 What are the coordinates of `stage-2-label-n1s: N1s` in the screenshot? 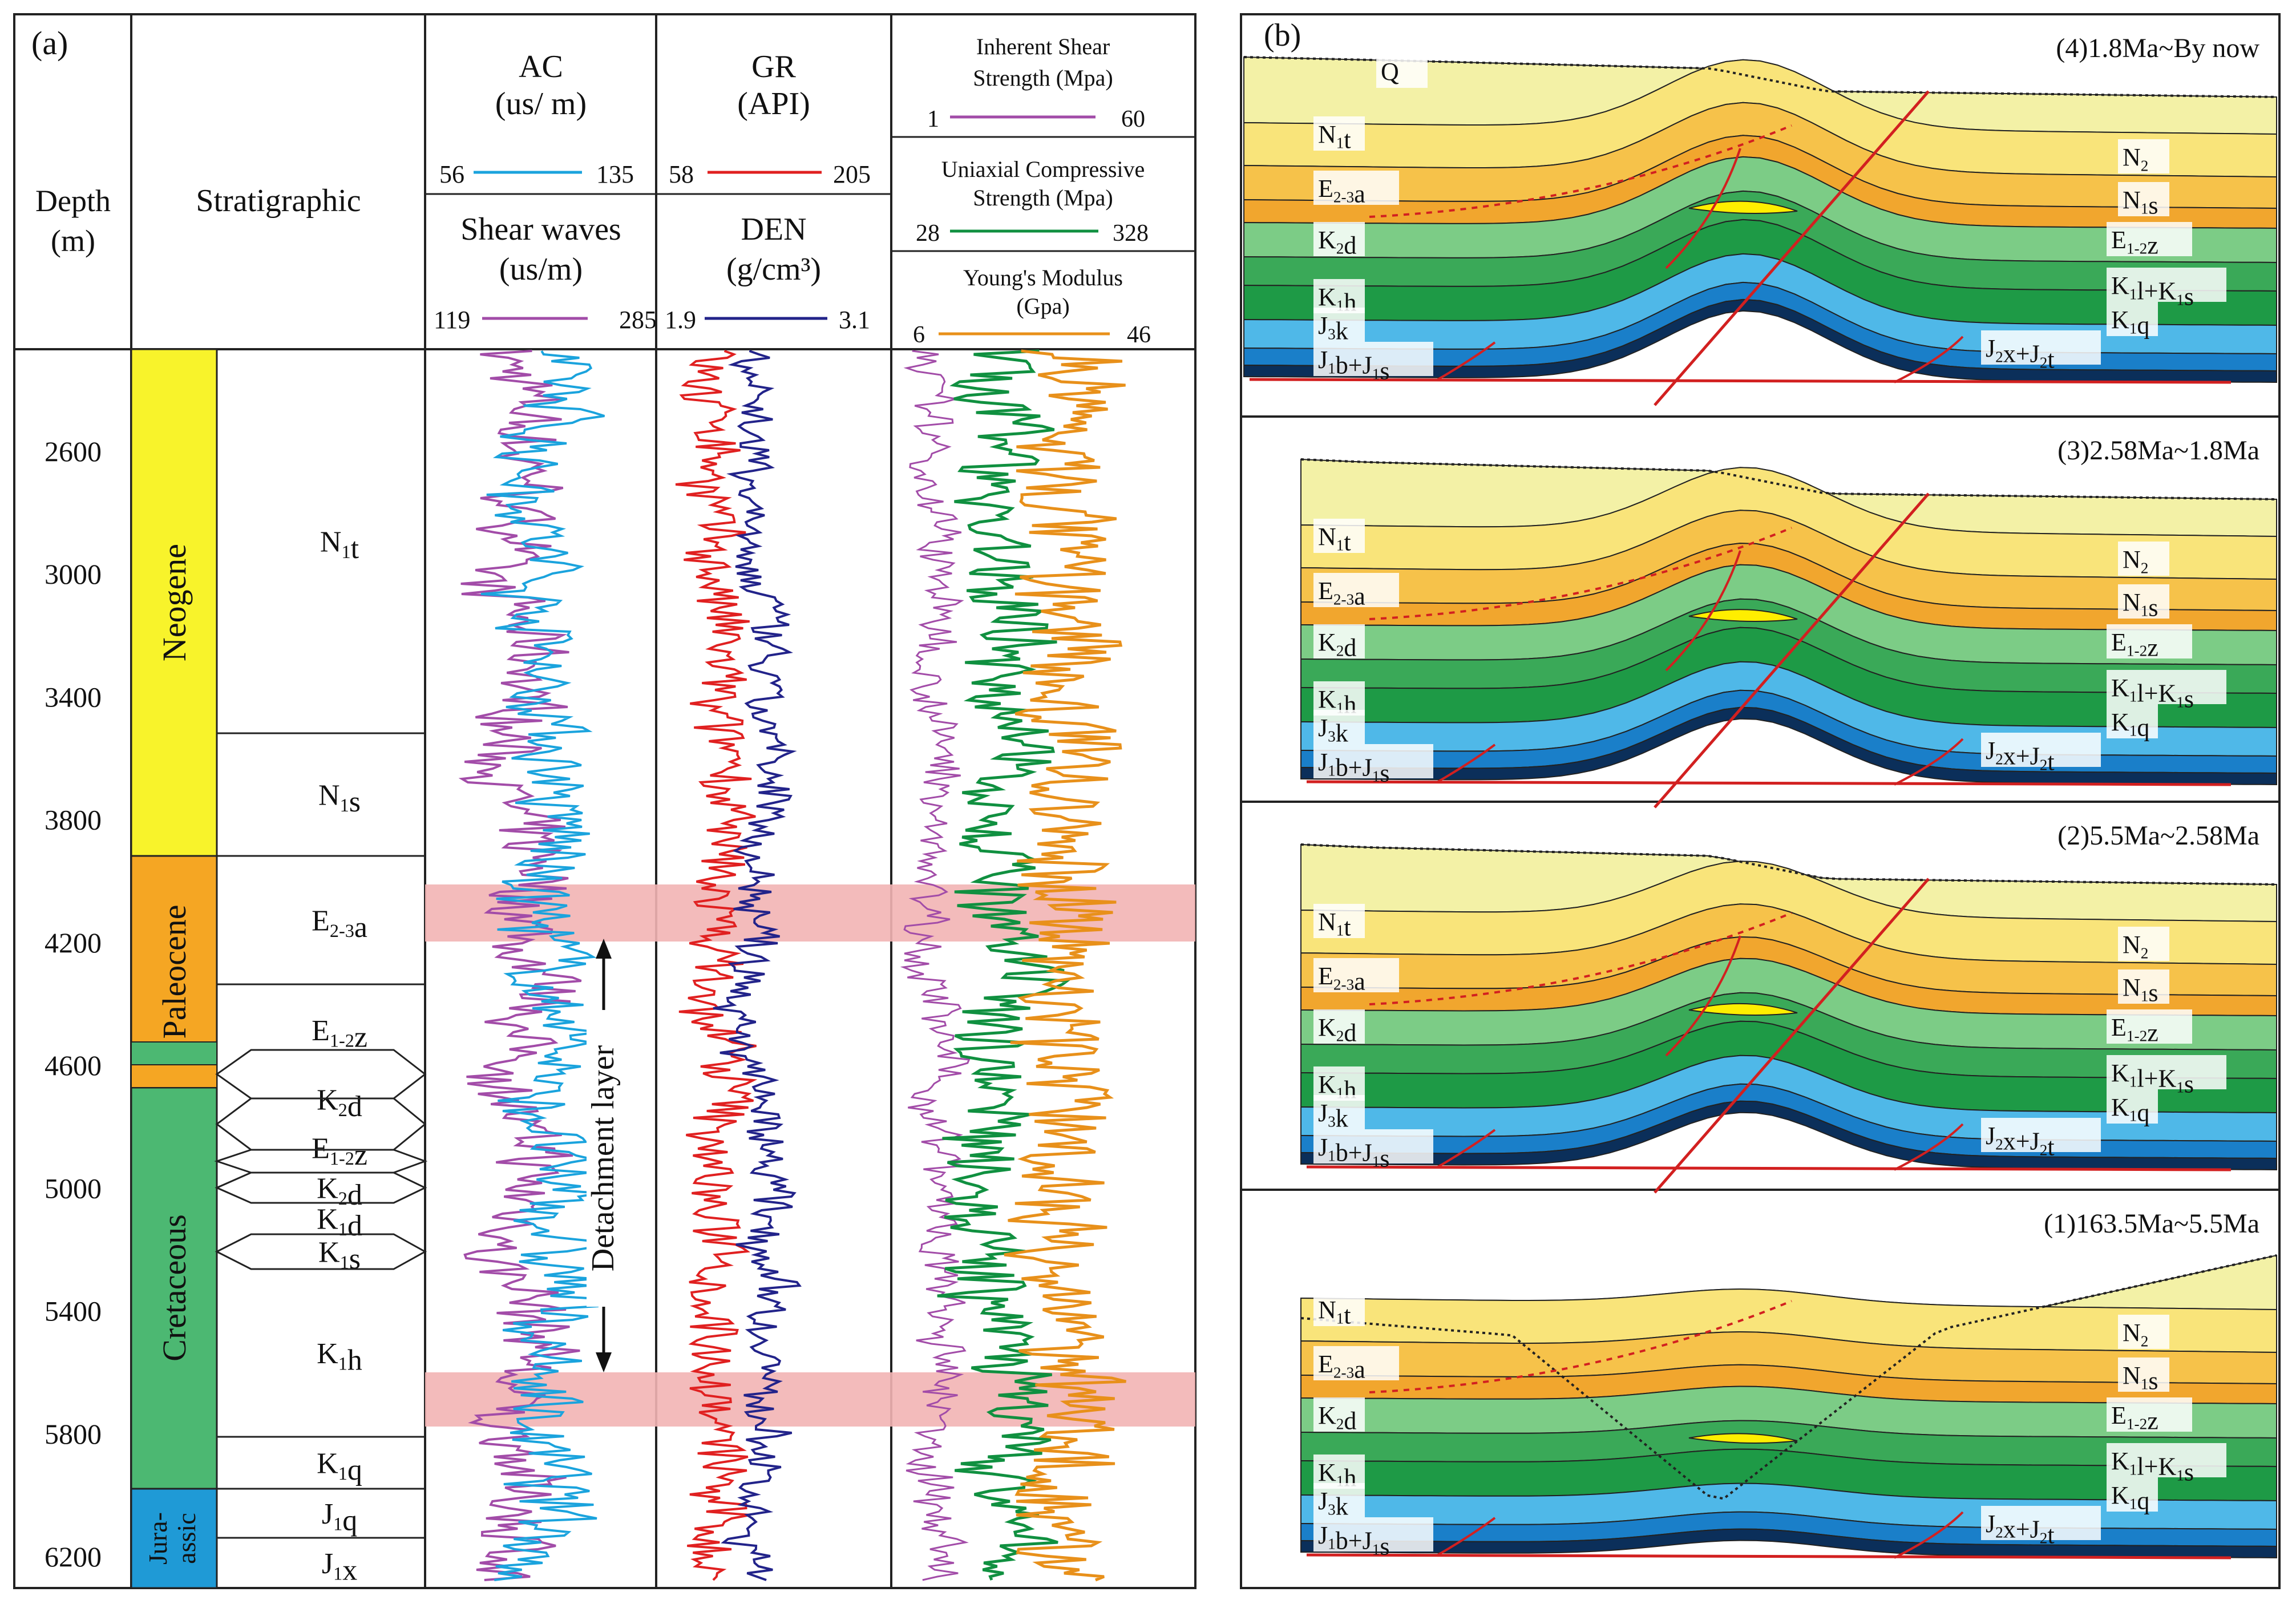 It's located at (2140, 990).